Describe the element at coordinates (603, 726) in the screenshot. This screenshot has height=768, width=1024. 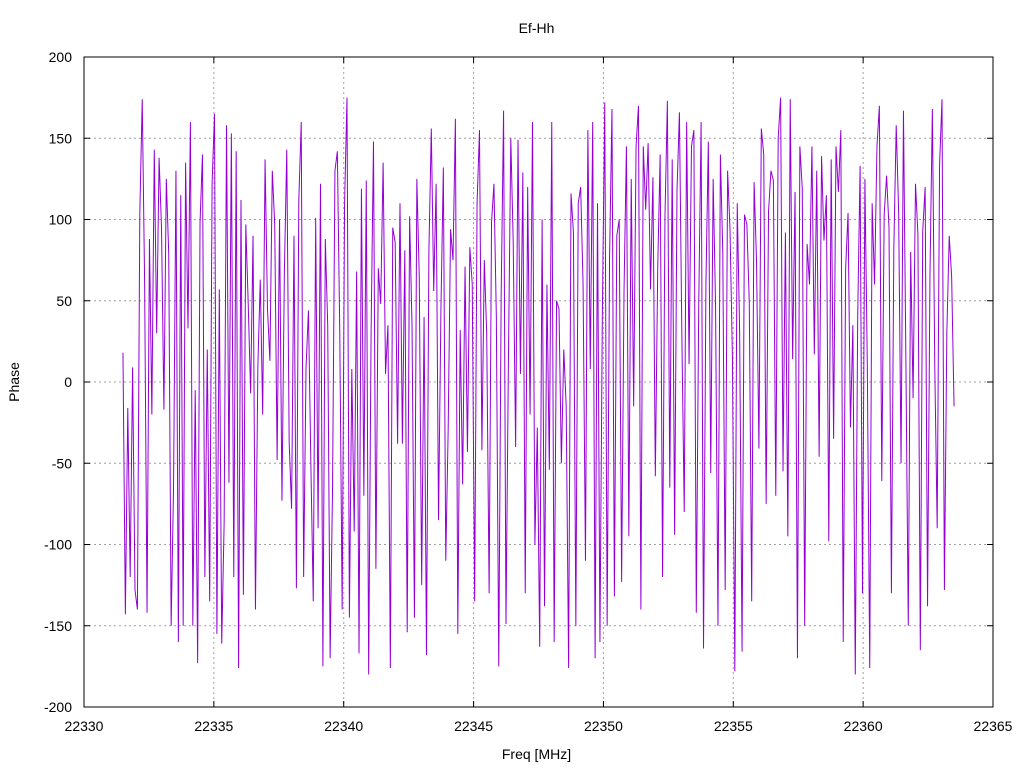
I see `x-tick-label: 22350` at that location.